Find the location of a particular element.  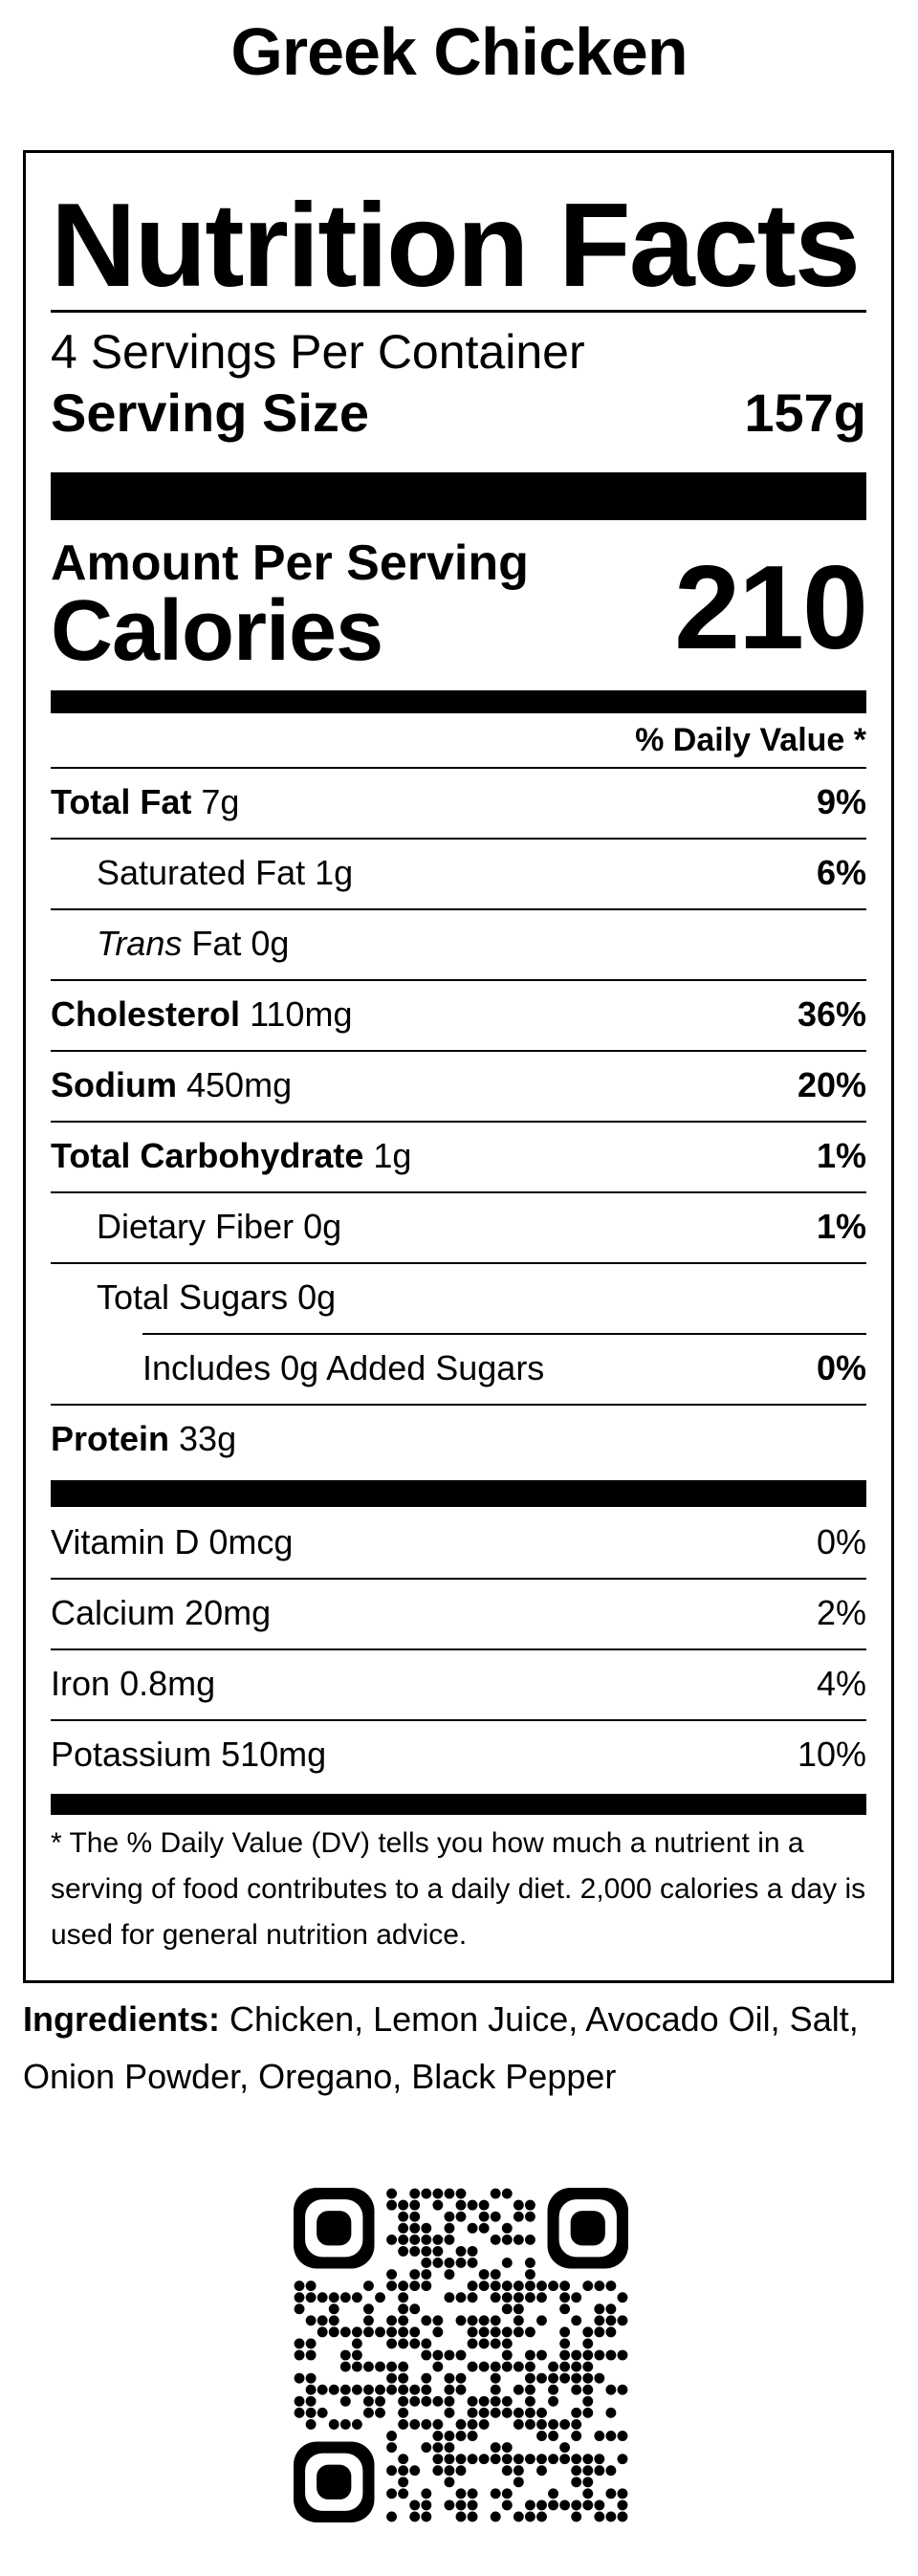

calories-value: 210 is located at coordinates (771, 608).